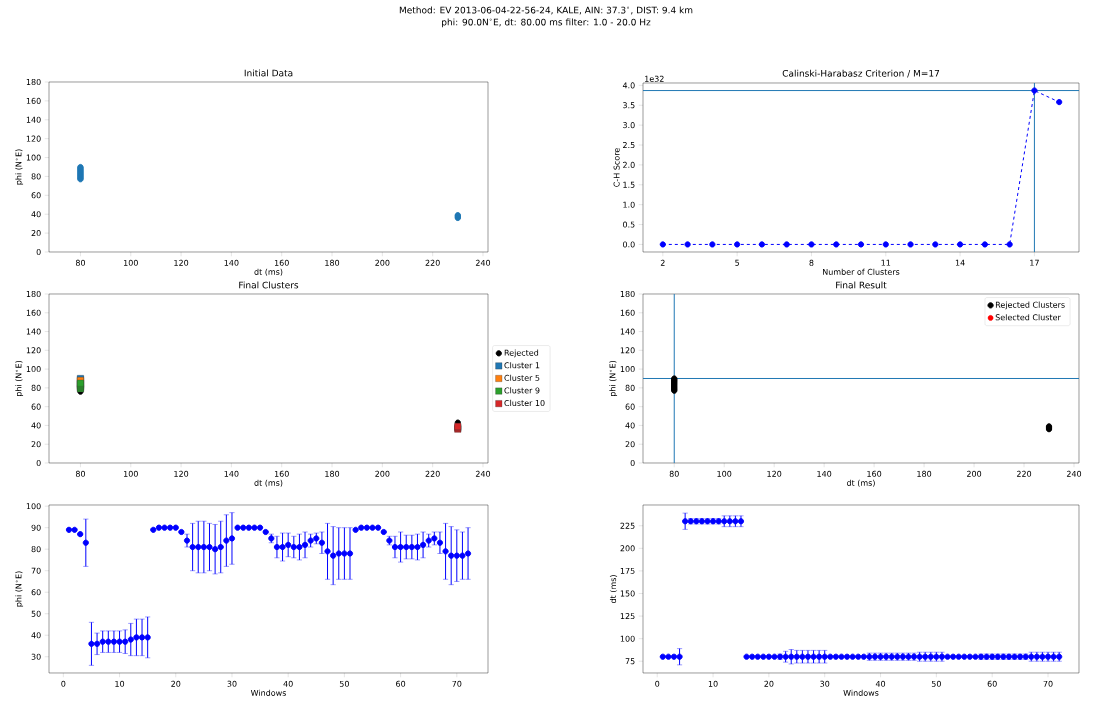 This screenshot has width=1093, height=704. What do you see at coordinates (546, 10) in the screenshot?
I see `text: Method: EV 2013-06-04-22-56-24, KALE, AIN: 37.3$^{∘}$, DIST: 9.4 km` at bounding box center [546, 10].